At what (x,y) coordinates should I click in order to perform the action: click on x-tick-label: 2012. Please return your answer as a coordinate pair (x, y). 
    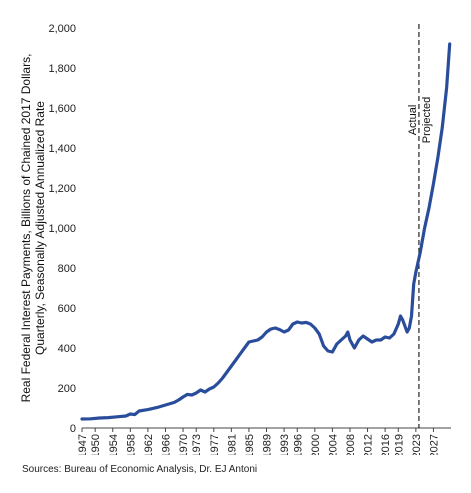
    Looking at the image, I should click on (369, 444).